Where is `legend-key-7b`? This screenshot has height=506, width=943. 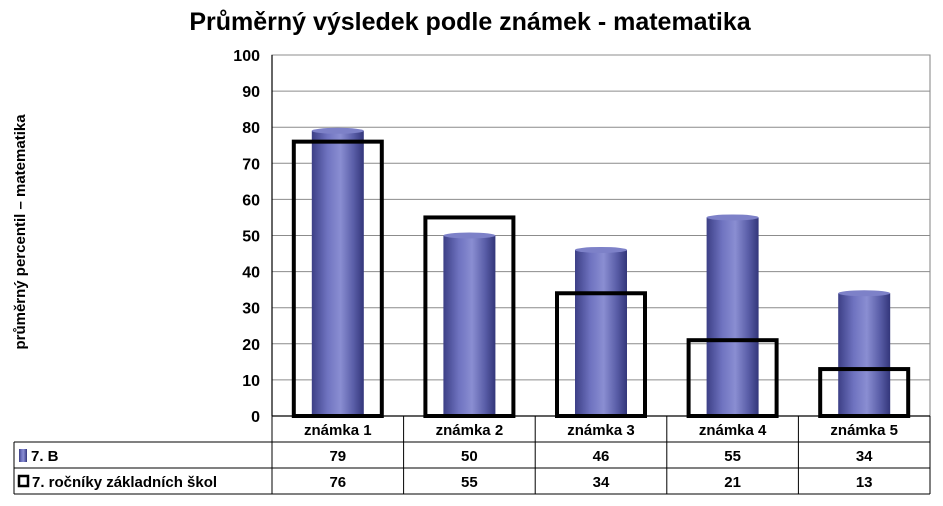 legend-key-7b is located at coordinates (23, 455).